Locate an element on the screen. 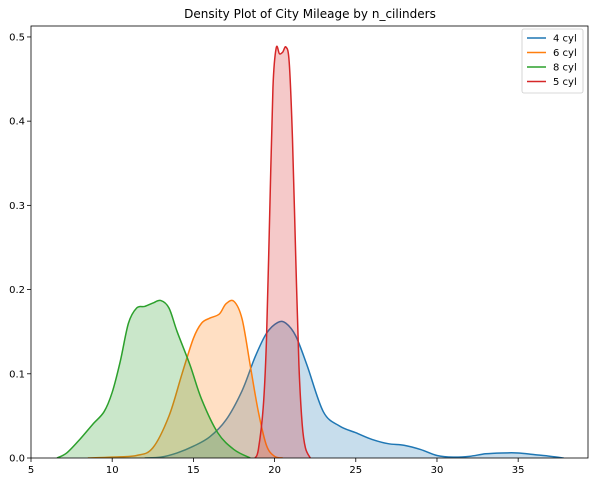  density-fill-8-cyl is located at coordinates (153, 379).